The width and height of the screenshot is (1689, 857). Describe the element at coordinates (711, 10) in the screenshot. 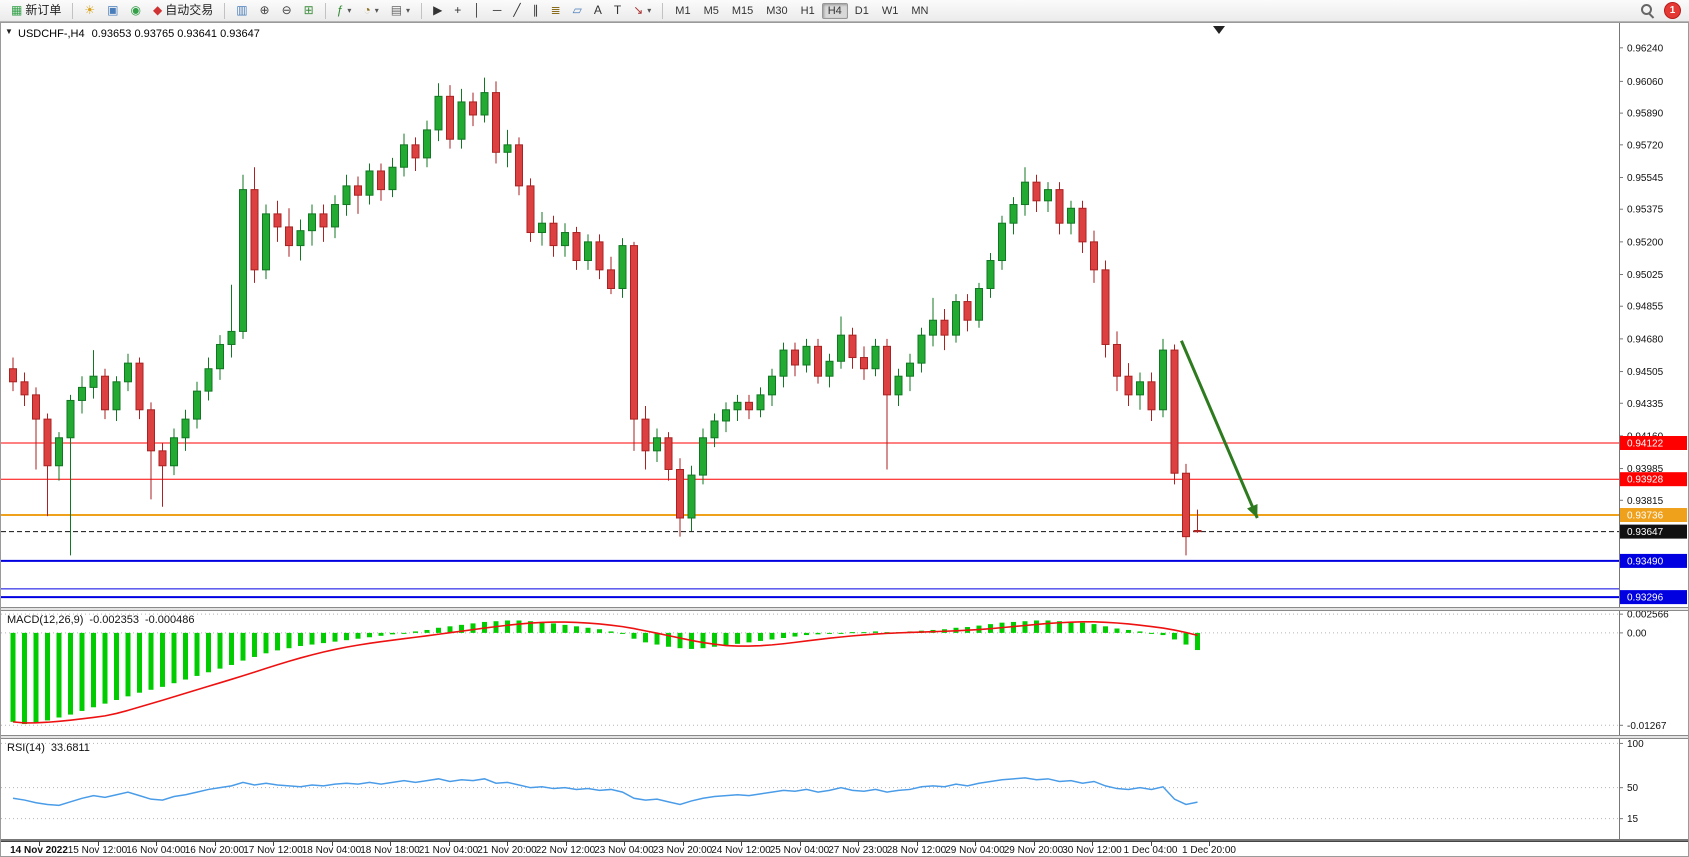

I see `timeframe-m5: M5` at that location.